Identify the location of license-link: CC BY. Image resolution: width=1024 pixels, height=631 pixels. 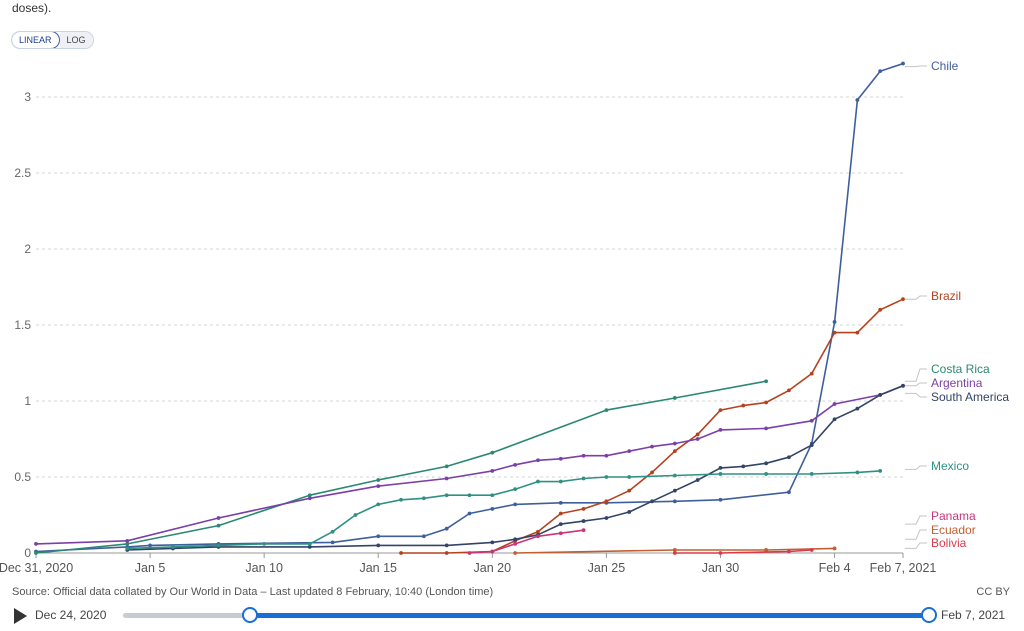
(993, 592).